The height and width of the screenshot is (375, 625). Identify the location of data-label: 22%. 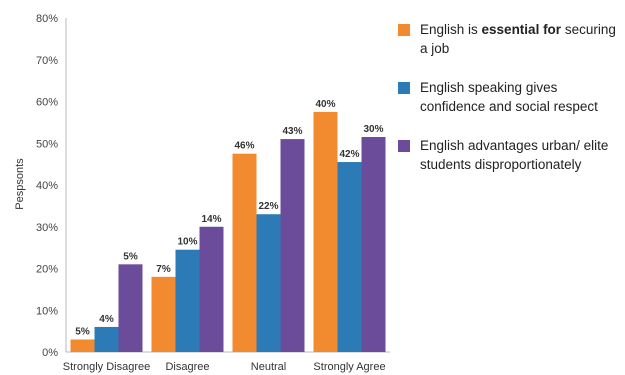
(268, 206).